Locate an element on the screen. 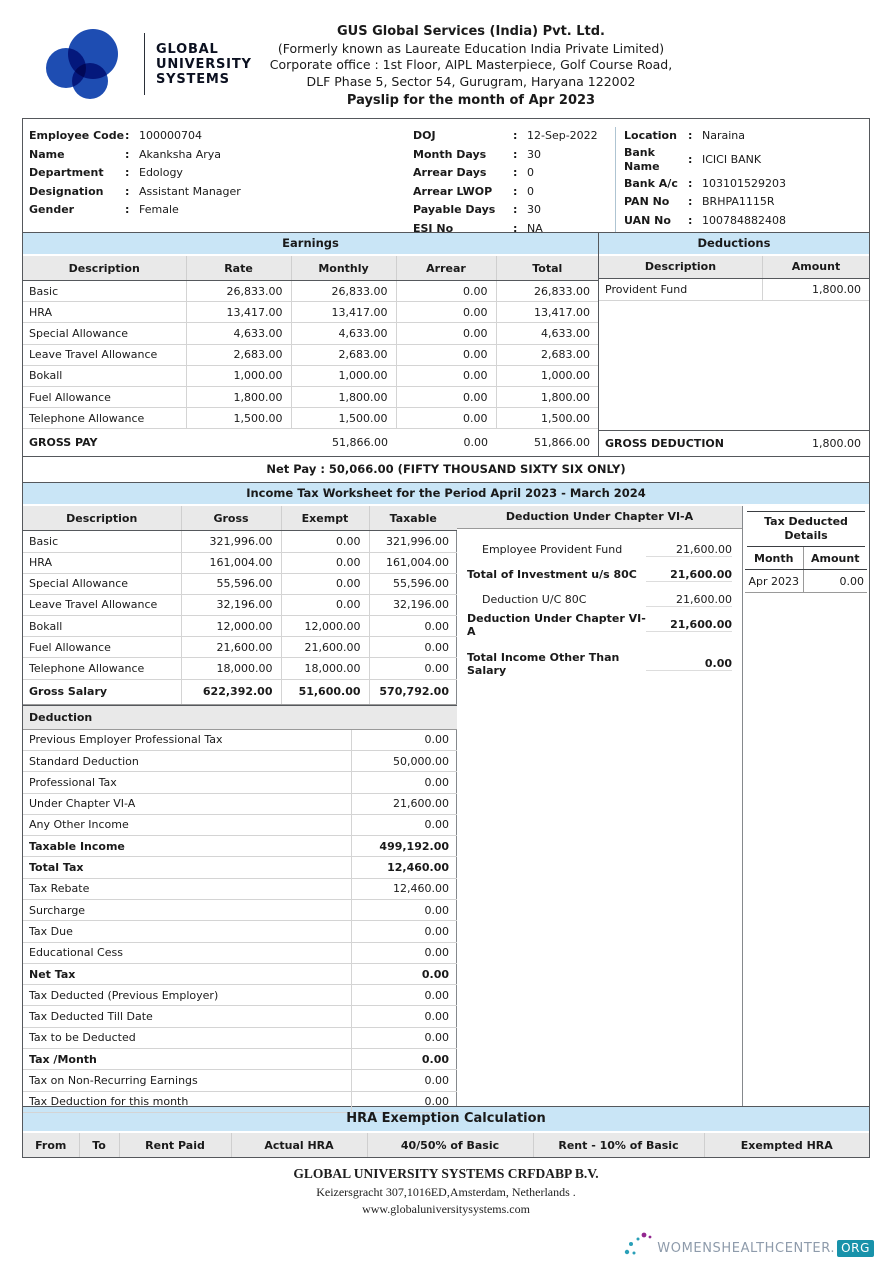 The height and width of the screenshot is (1262, 892). field-label: Month Days is located at coordinates (450, 154).